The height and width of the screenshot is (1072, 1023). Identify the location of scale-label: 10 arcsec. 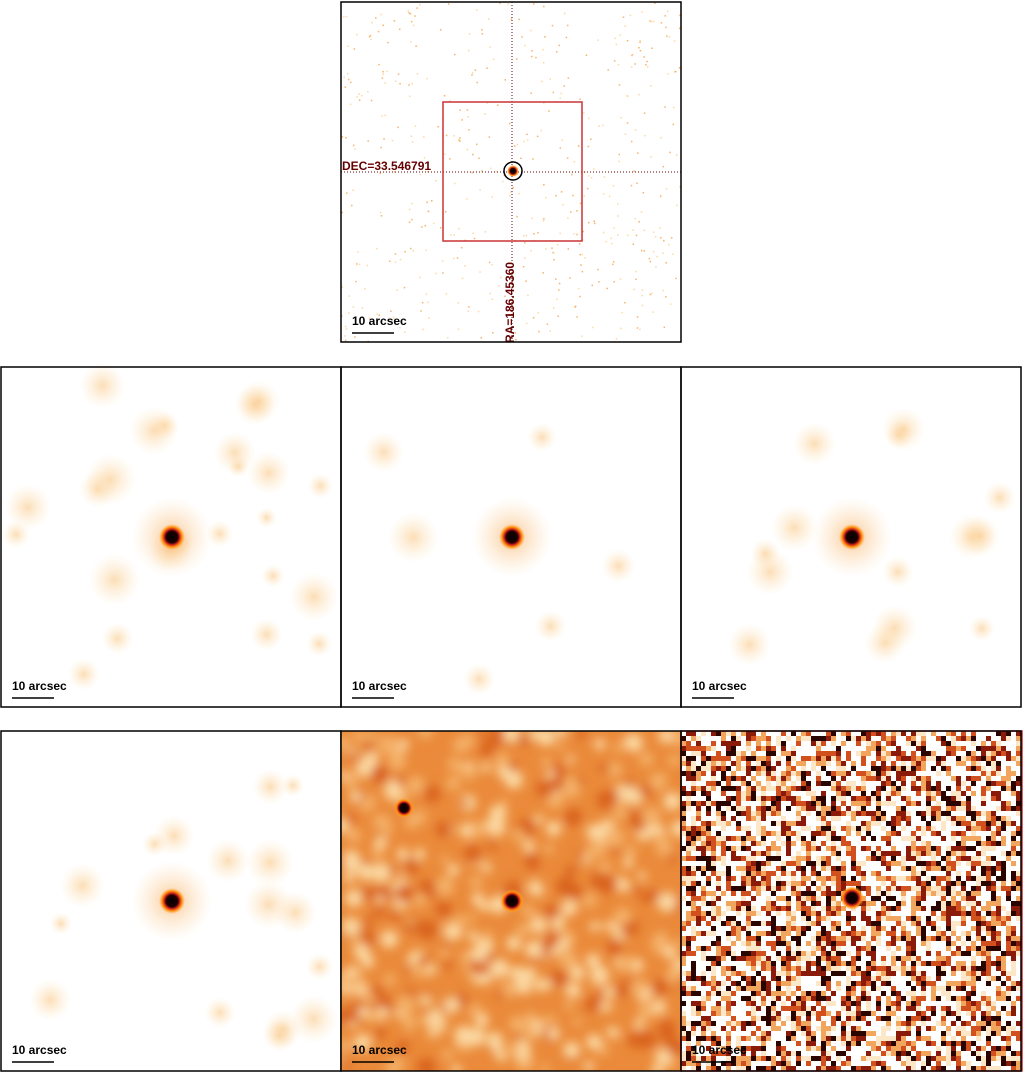
(379, 321).